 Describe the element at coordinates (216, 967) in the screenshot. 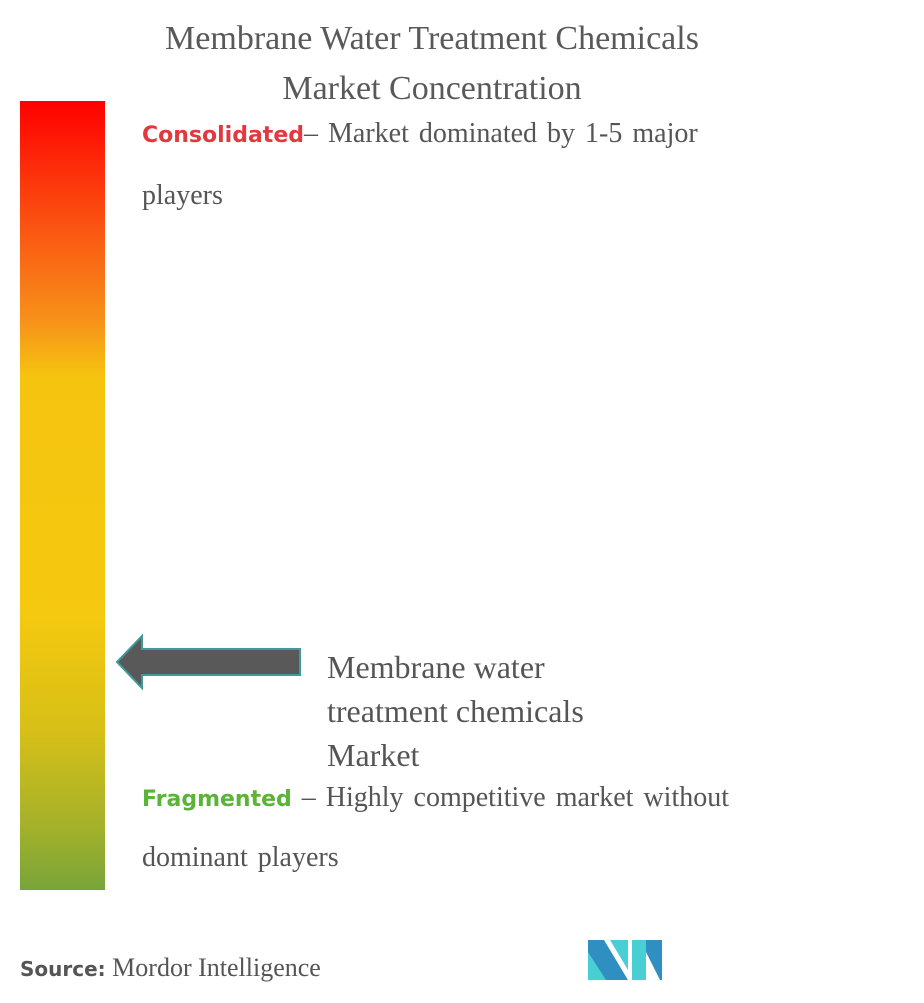

I see `source-text: Mordor Intelligence` at that location.